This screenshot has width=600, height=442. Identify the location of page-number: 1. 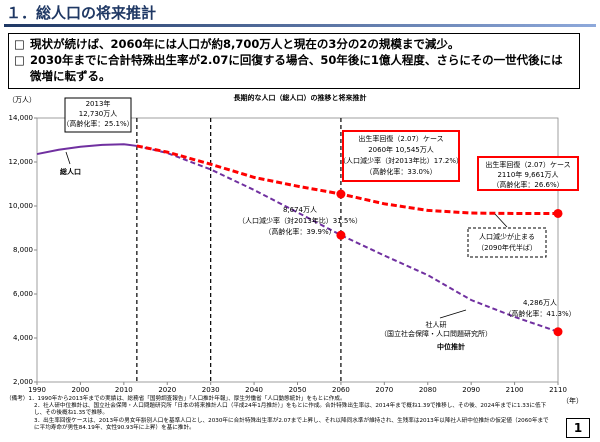
(578, 428).